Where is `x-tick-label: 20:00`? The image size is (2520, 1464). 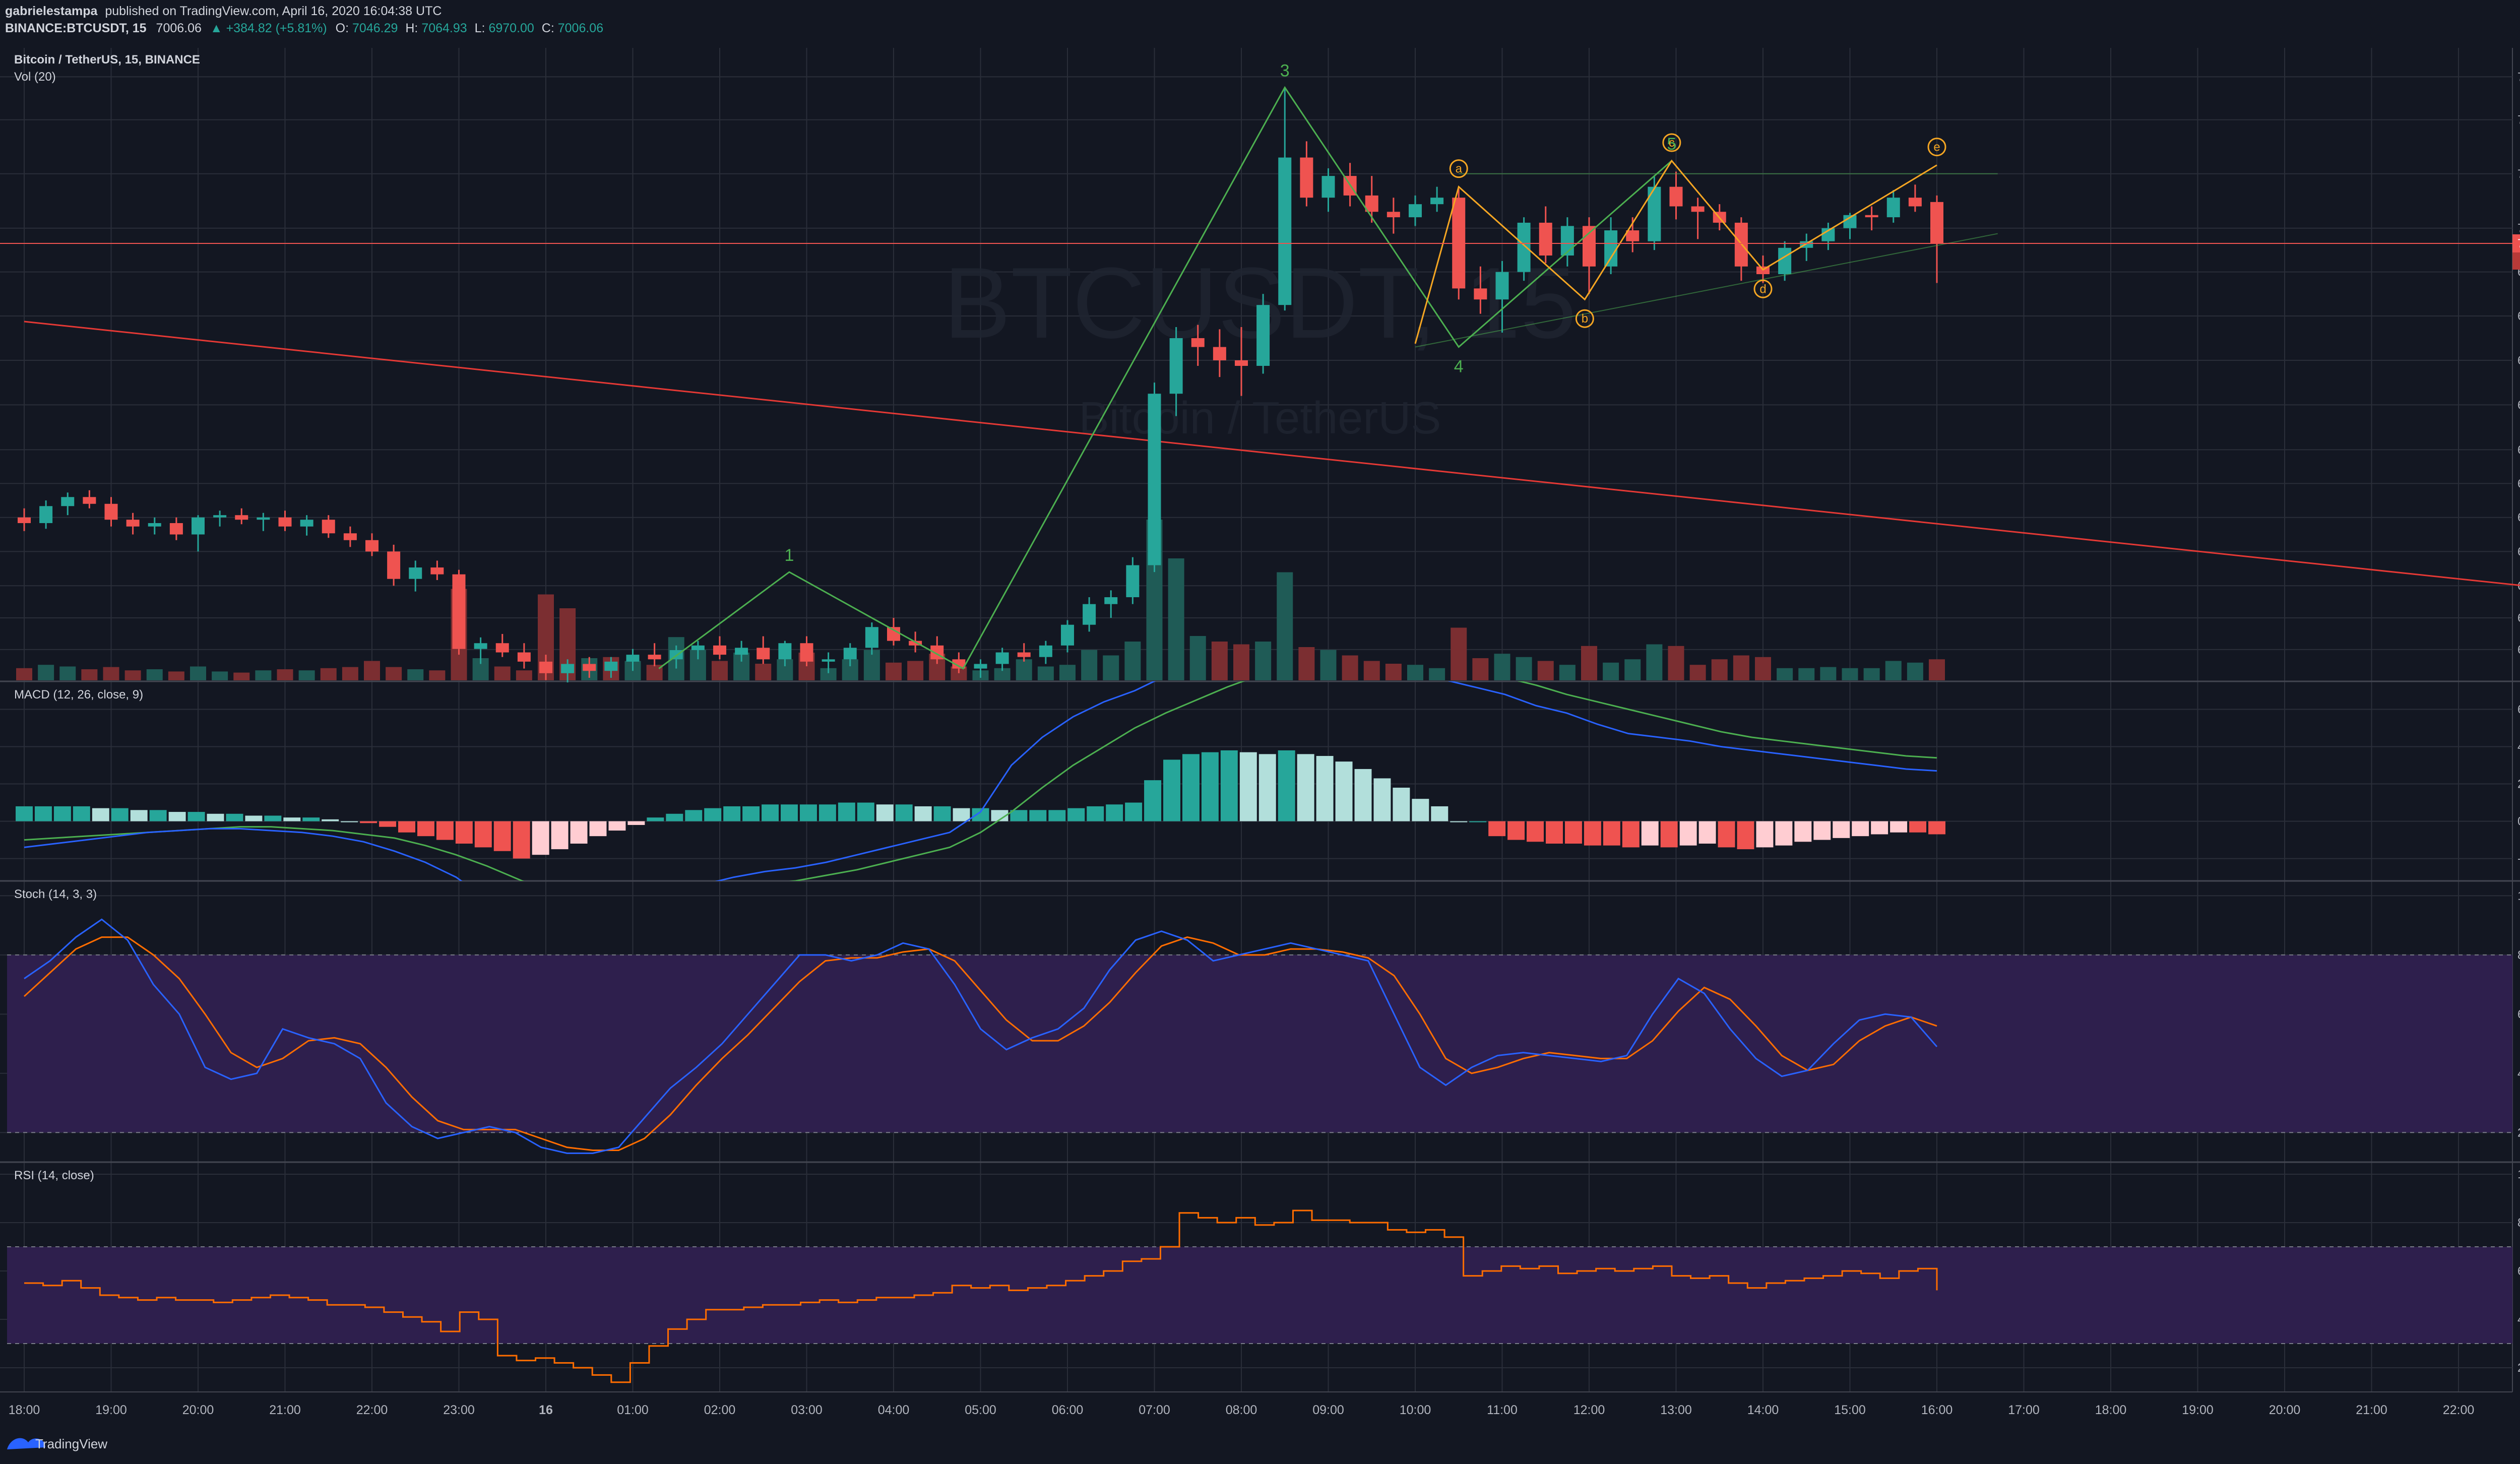 x-tick-label: 20:00 is located at coordinates (2285, 1410).